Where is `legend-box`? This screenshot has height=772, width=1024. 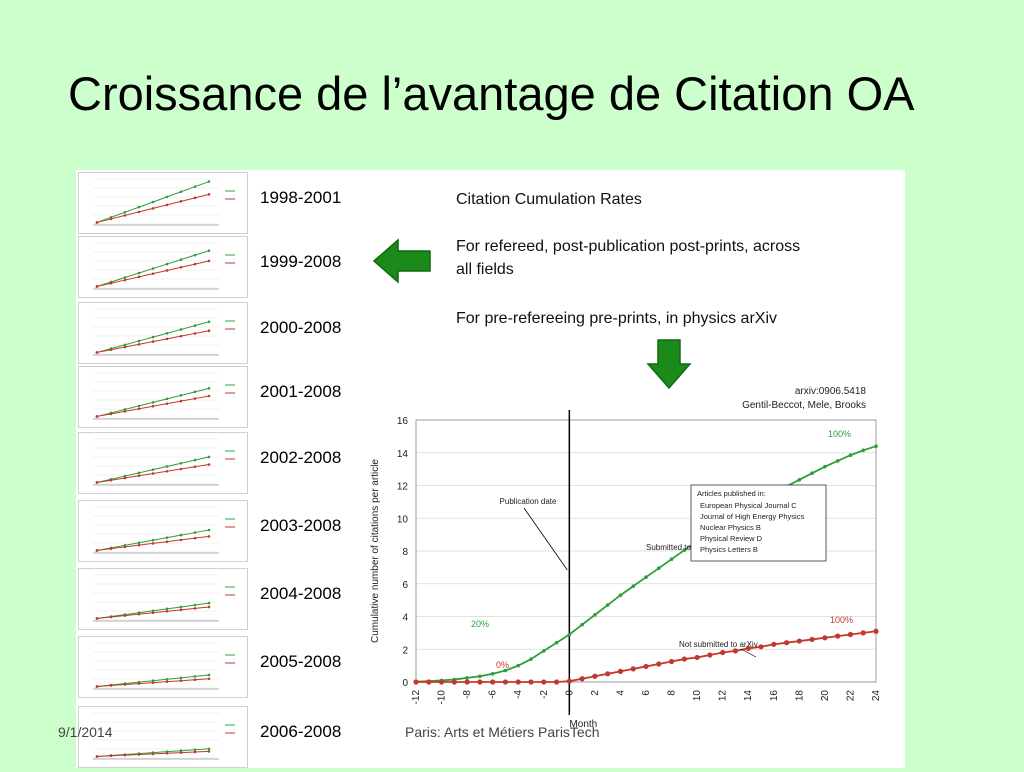
legend-box is located at coordinates (758, 523).